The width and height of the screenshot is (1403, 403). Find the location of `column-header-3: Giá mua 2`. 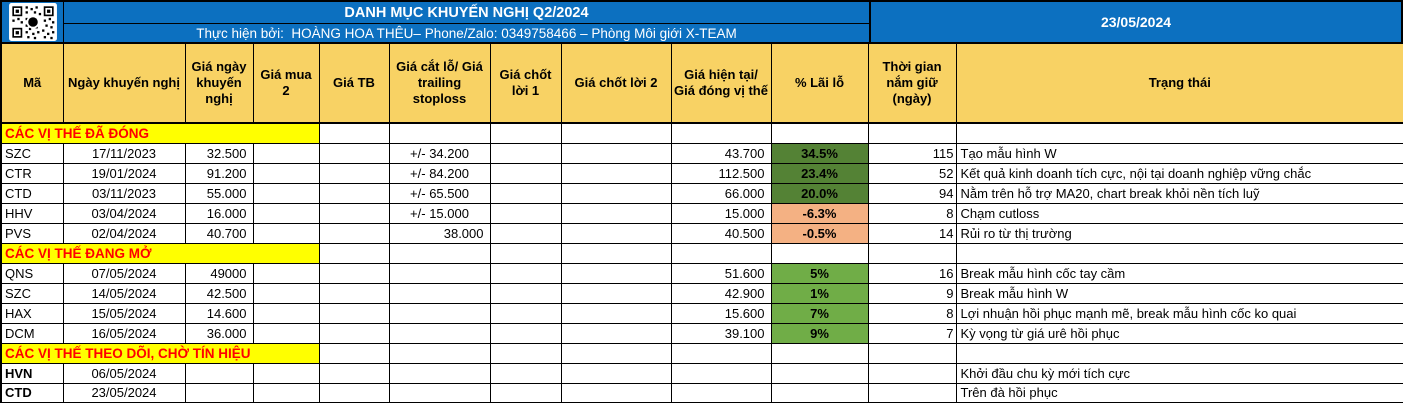

column-header-3: Giá mua 2 is located at coordinates (286, 83).